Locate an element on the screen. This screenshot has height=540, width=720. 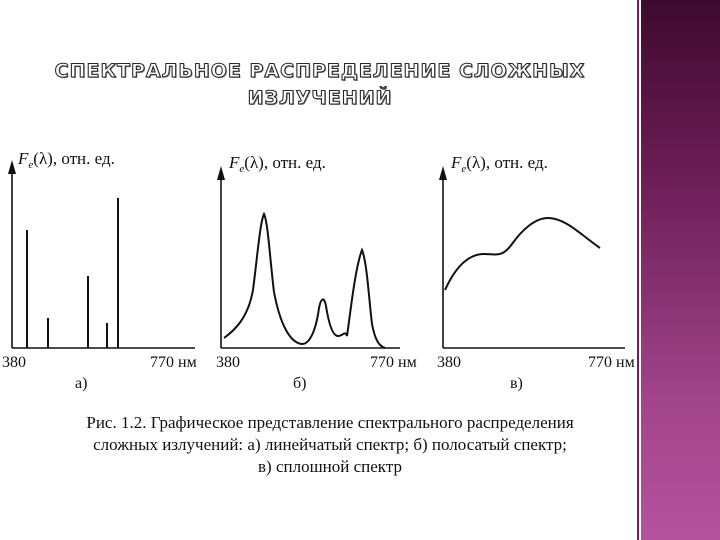
panel-b-letter: б) is located at coordinates (299, 383).